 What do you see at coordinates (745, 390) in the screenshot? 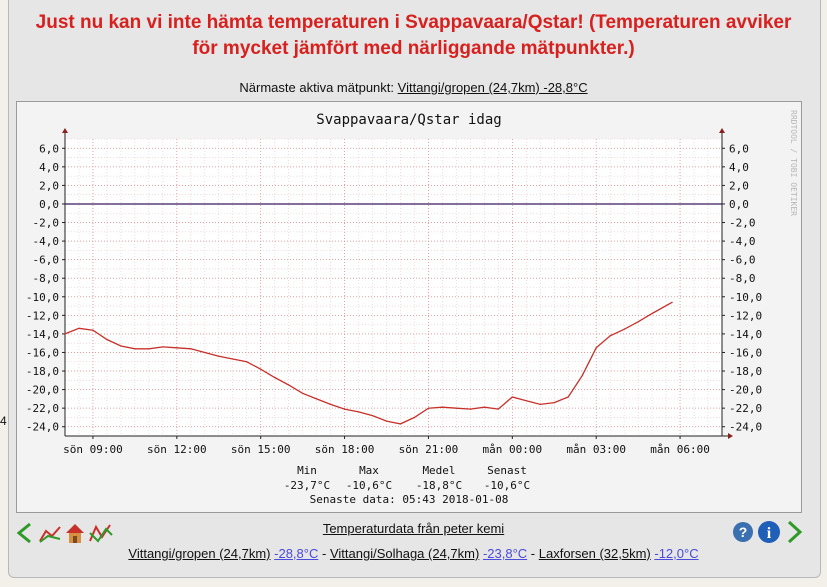
I see `y-tick-label-right: -20,0` at bounding box center [745, 390].